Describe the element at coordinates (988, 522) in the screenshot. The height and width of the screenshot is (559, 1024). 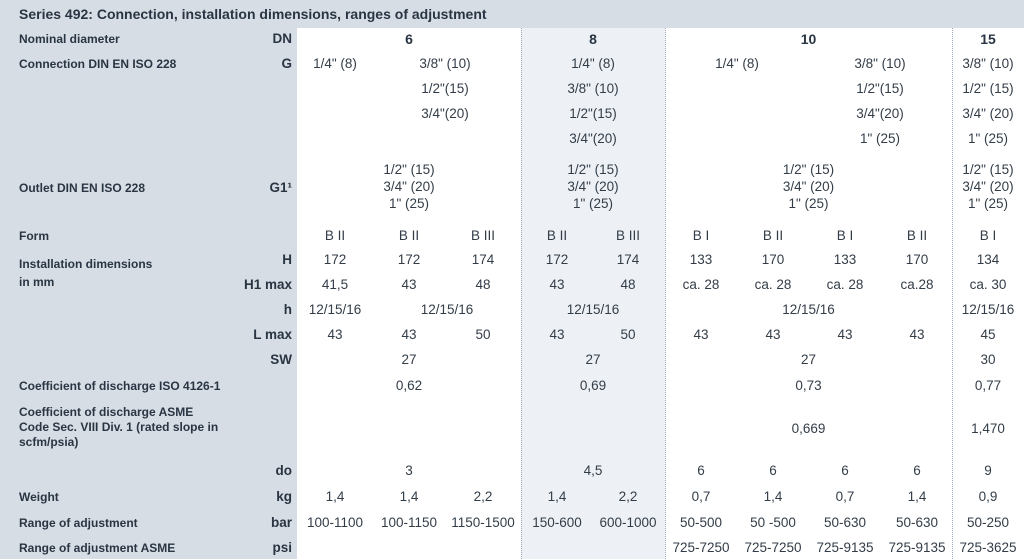
I see `range-value: 50-250` at that location.